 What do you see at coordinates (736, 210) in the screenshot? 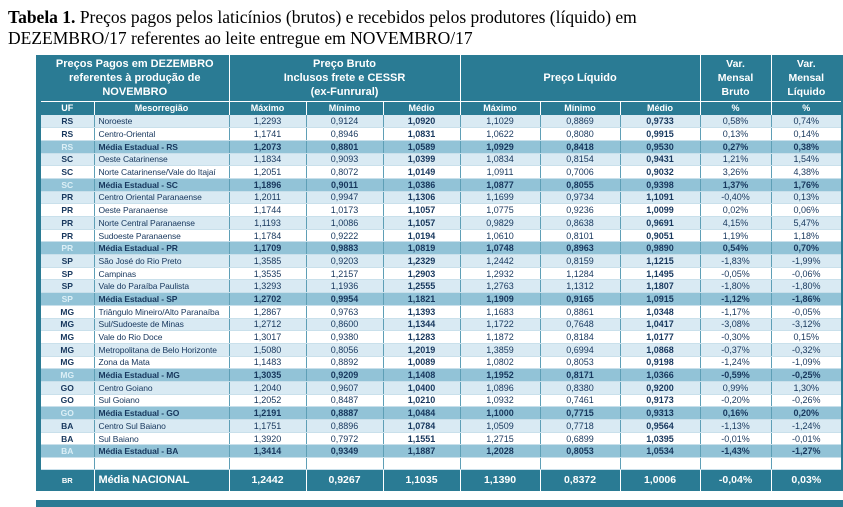
I see `var-bruto-cell: 0,02%` at bounding box center [736, 210].